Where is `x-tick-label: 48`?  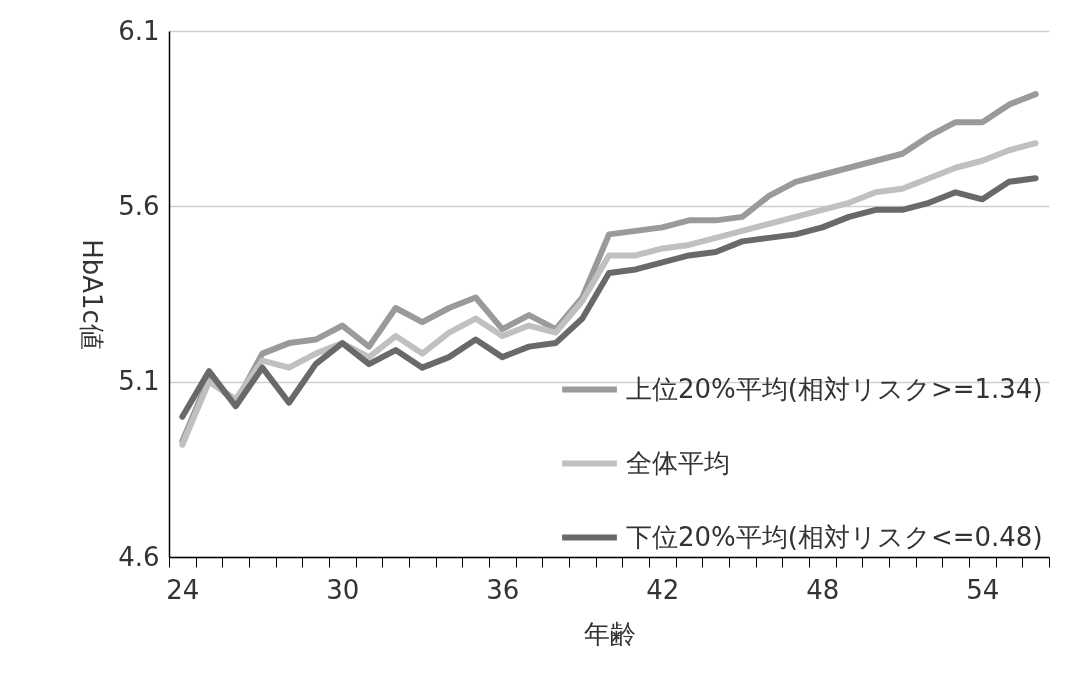
x-tick-label: 48 is located at coordinates (823, 589).